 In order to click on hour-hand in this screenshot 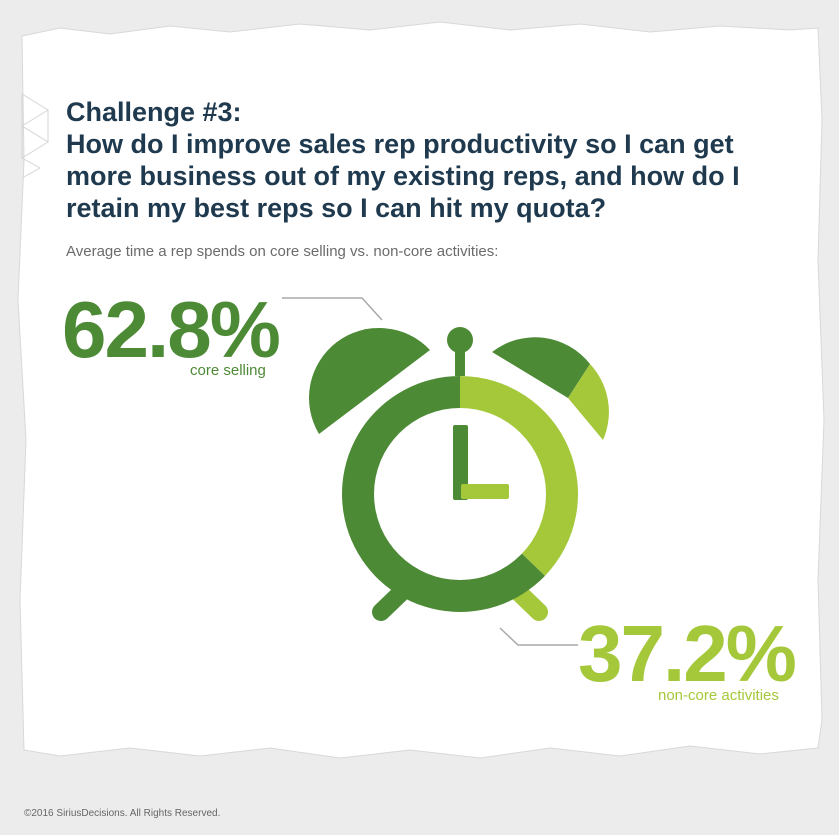, I will do `click(460, 462)`.